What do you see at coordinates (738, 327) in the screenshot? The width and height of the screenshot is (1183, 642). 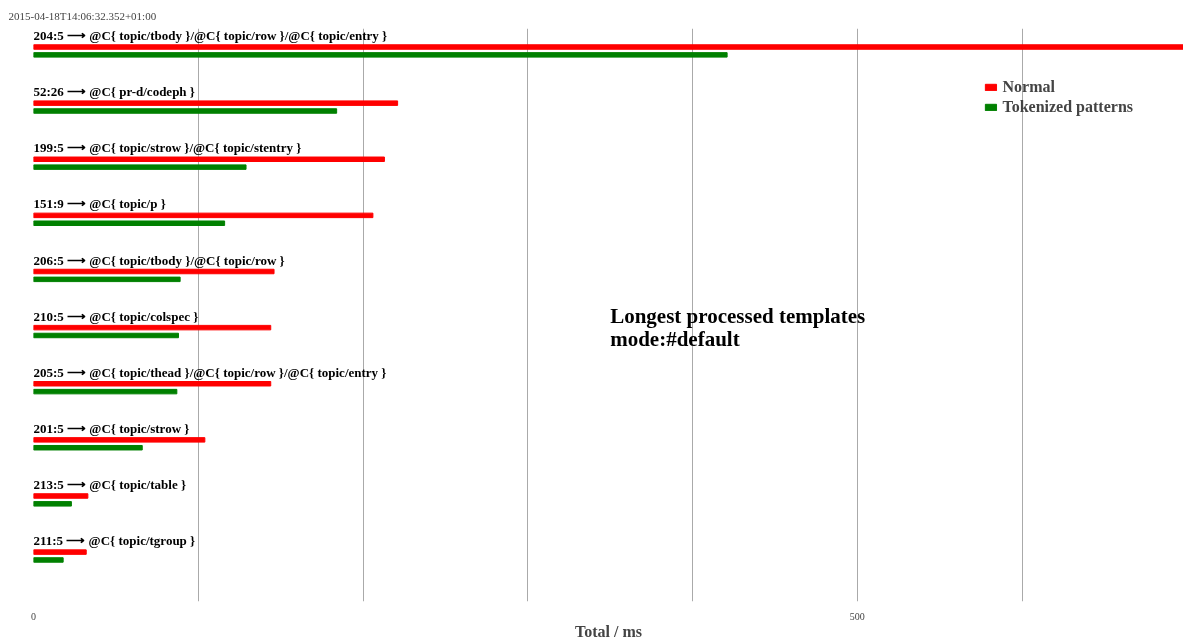 I see `text: Longest processed templates mode:#default` at bounding box center [738, 327].